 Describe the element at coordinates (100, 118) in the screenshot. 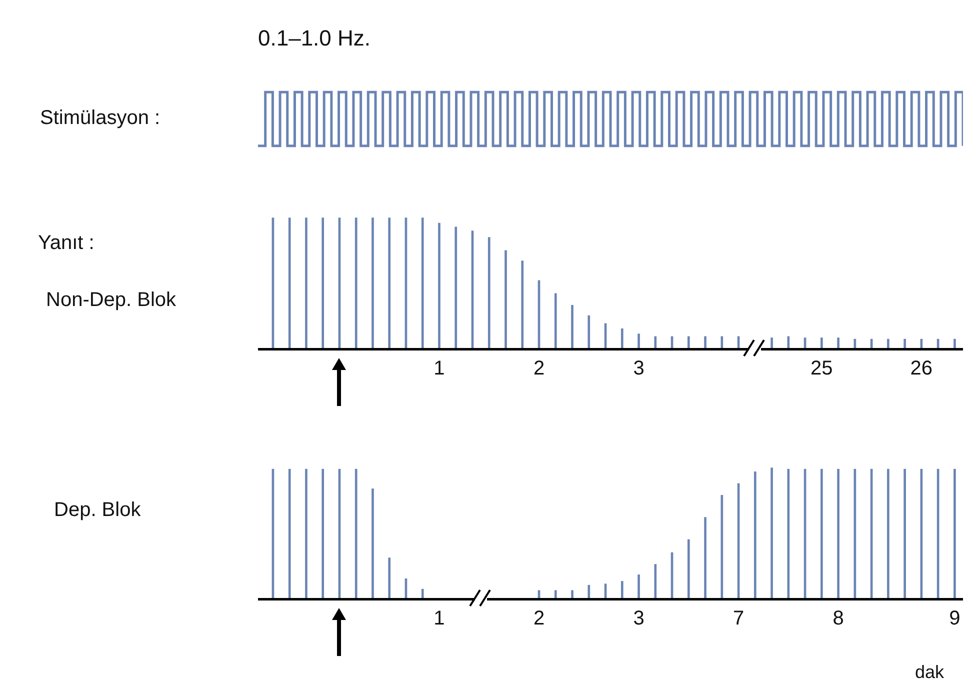

I see `y-axis-title: Stimülasyon :` at that location.